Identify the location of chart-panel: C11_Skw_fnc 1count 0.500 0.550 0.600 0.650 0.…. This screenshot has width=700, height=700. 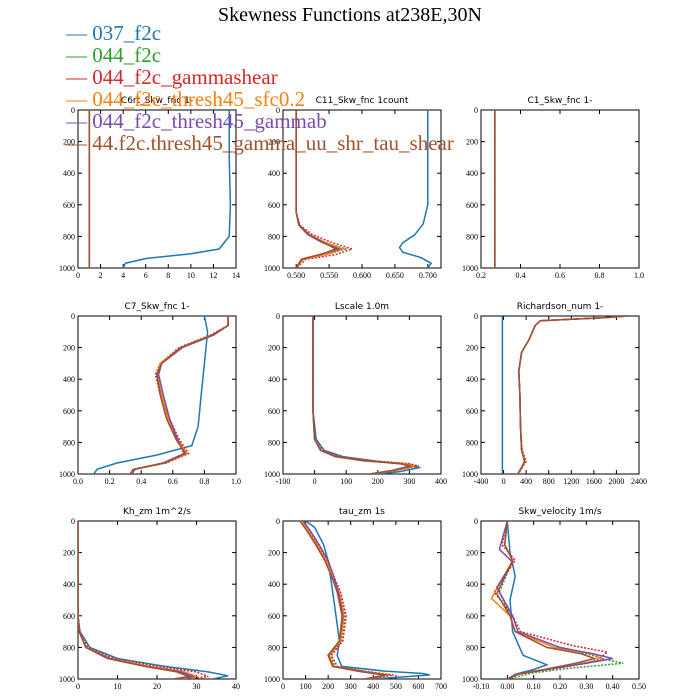
(353, 188).